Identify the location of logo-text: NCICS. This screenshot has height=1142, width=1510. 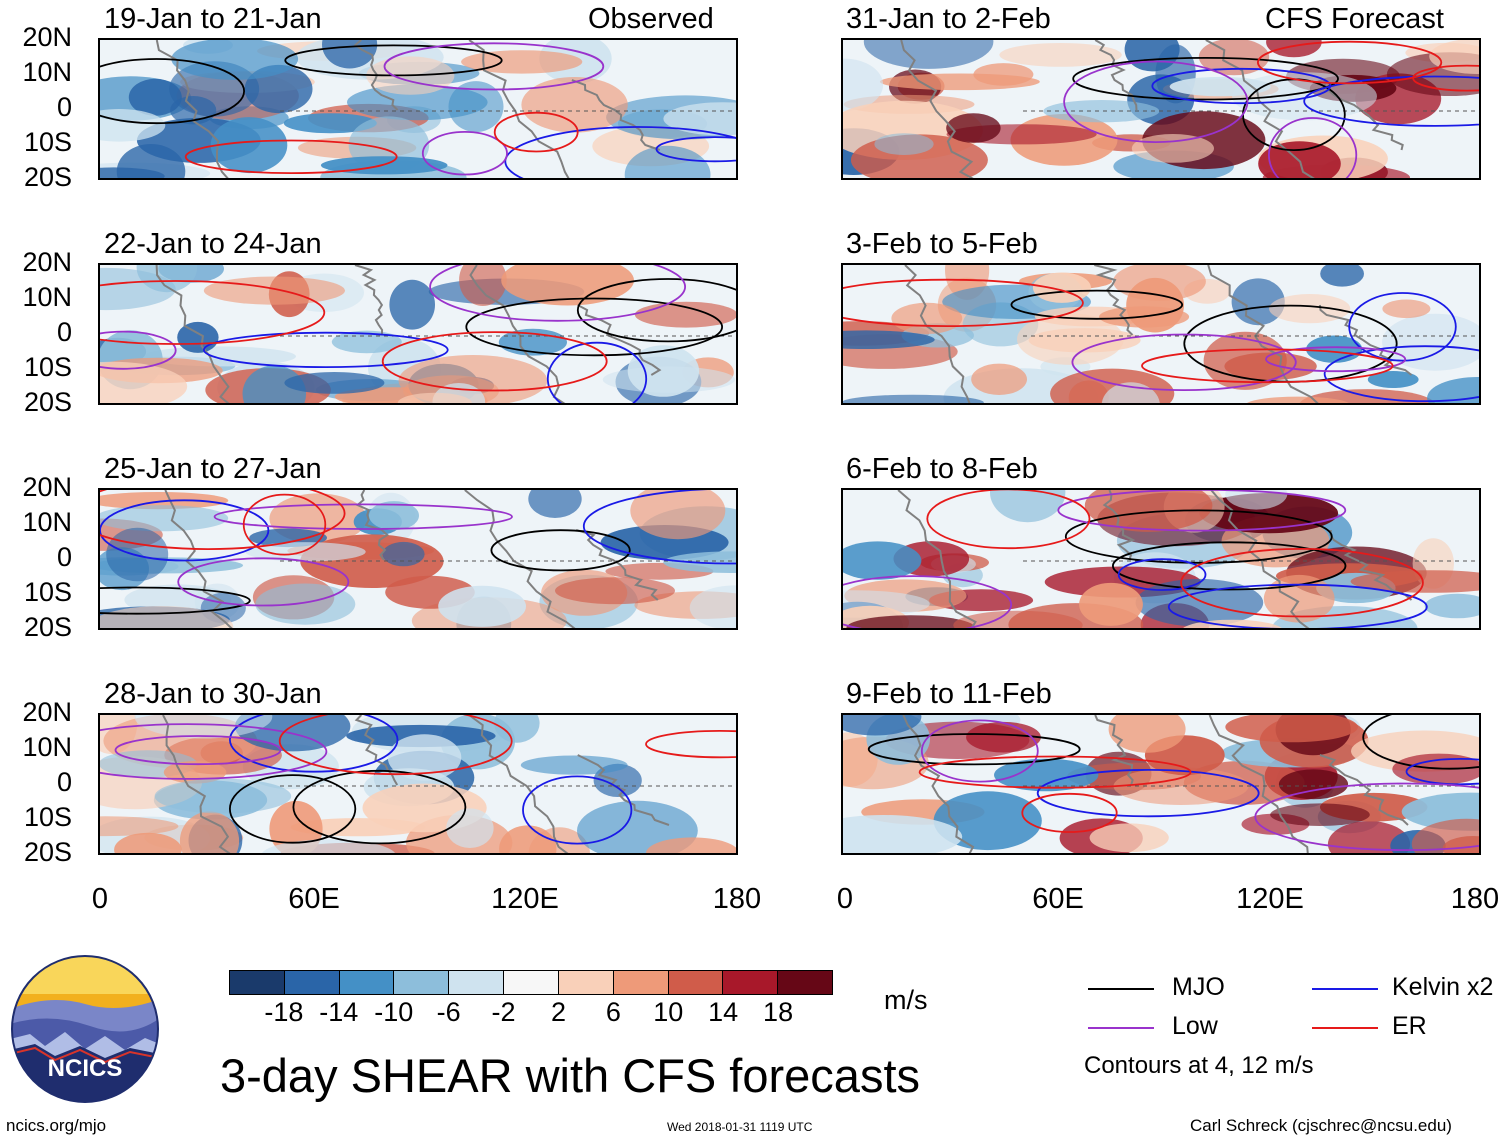
(85, 1068).